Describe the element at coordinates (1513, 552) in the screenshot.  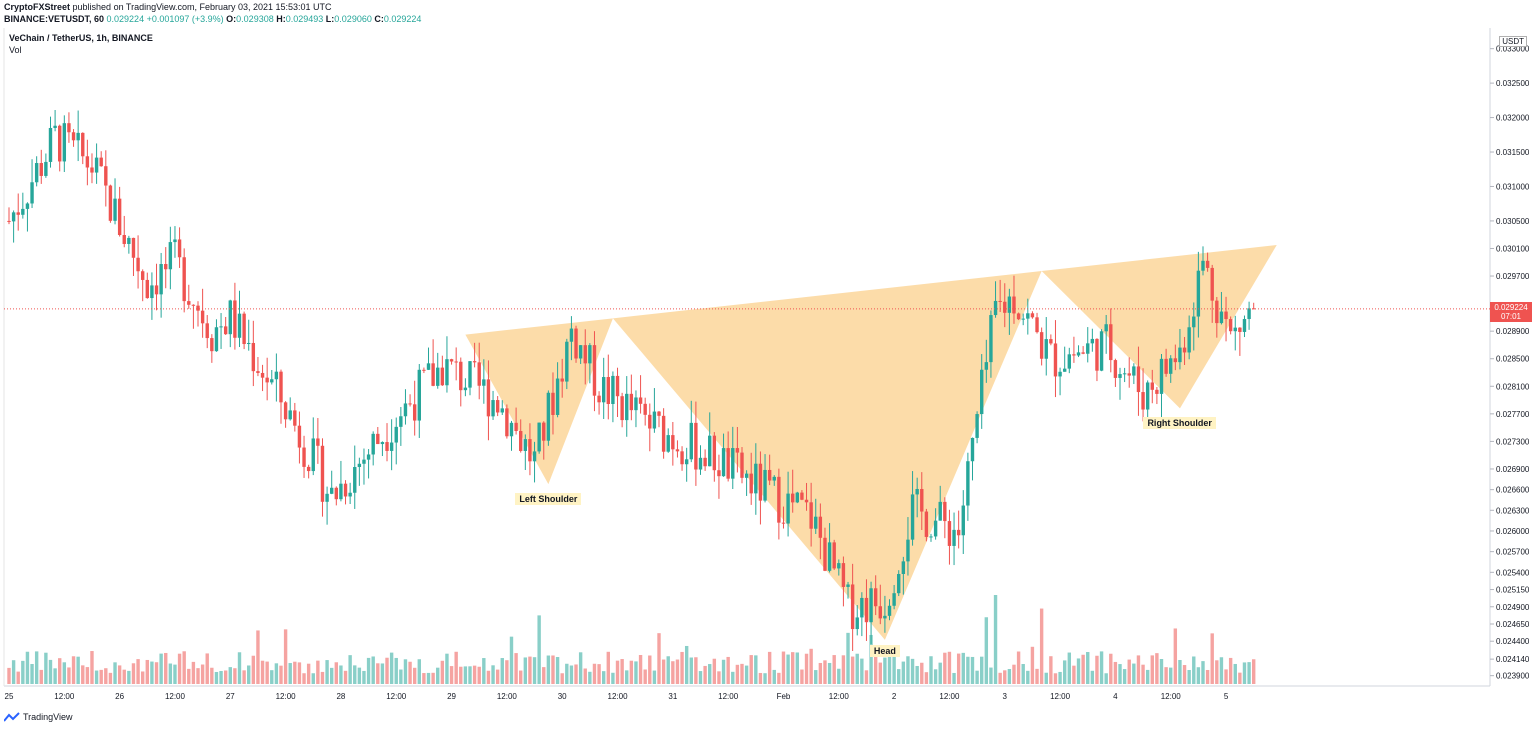
I see `y-tick-label: 0.025700` at that location.